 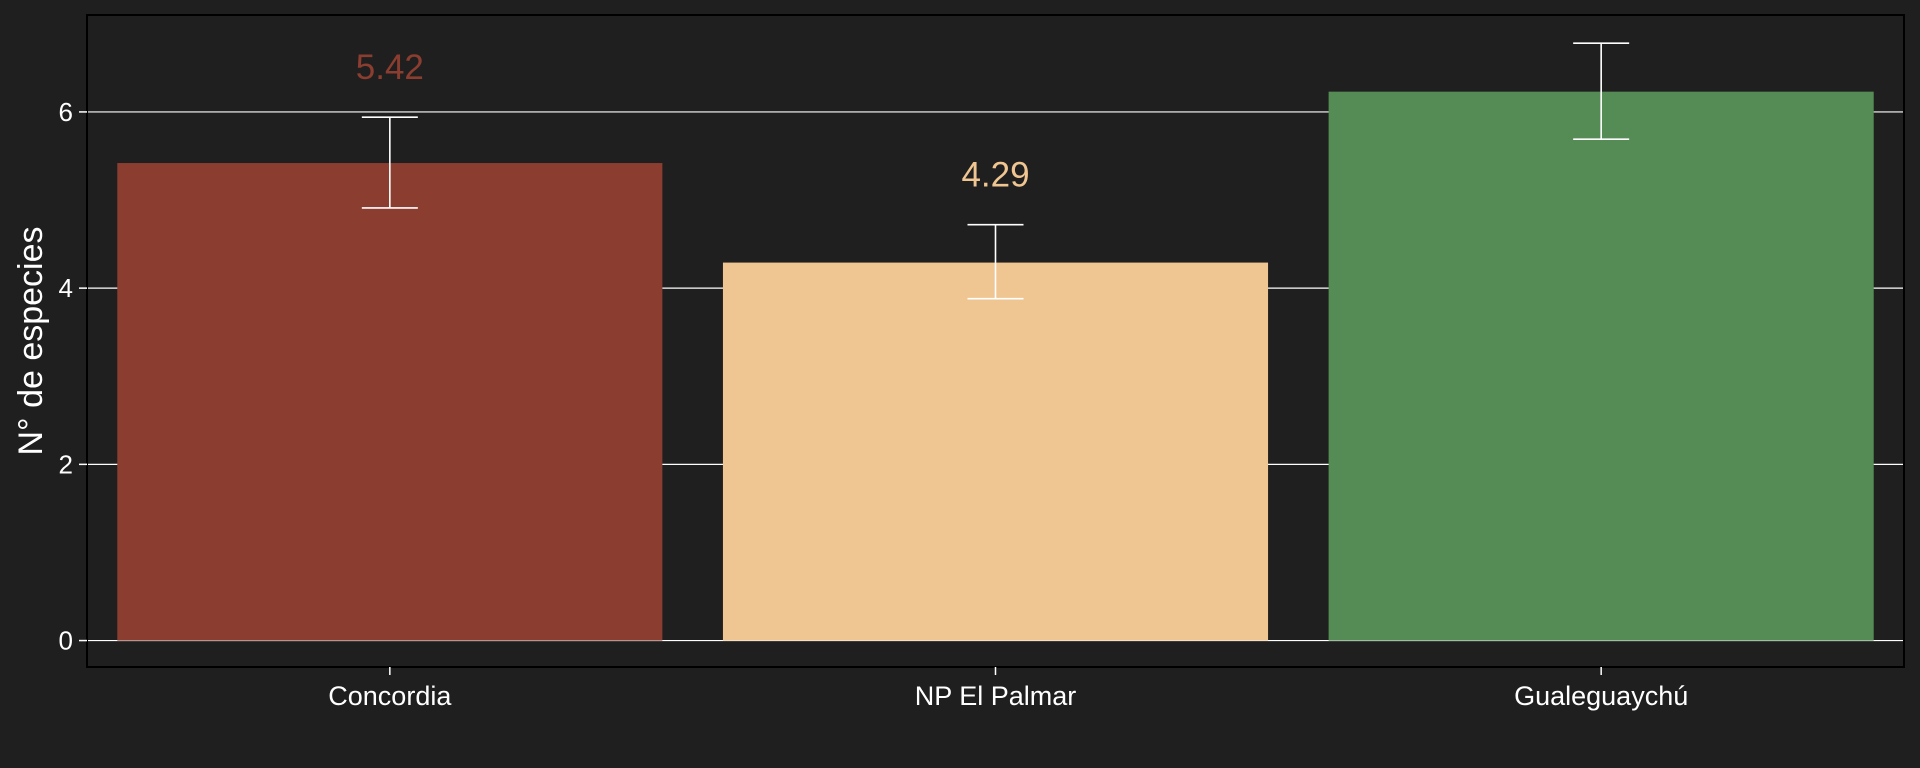 I want to click on y-tick-label-4: 4, so click(x=66, y=288).